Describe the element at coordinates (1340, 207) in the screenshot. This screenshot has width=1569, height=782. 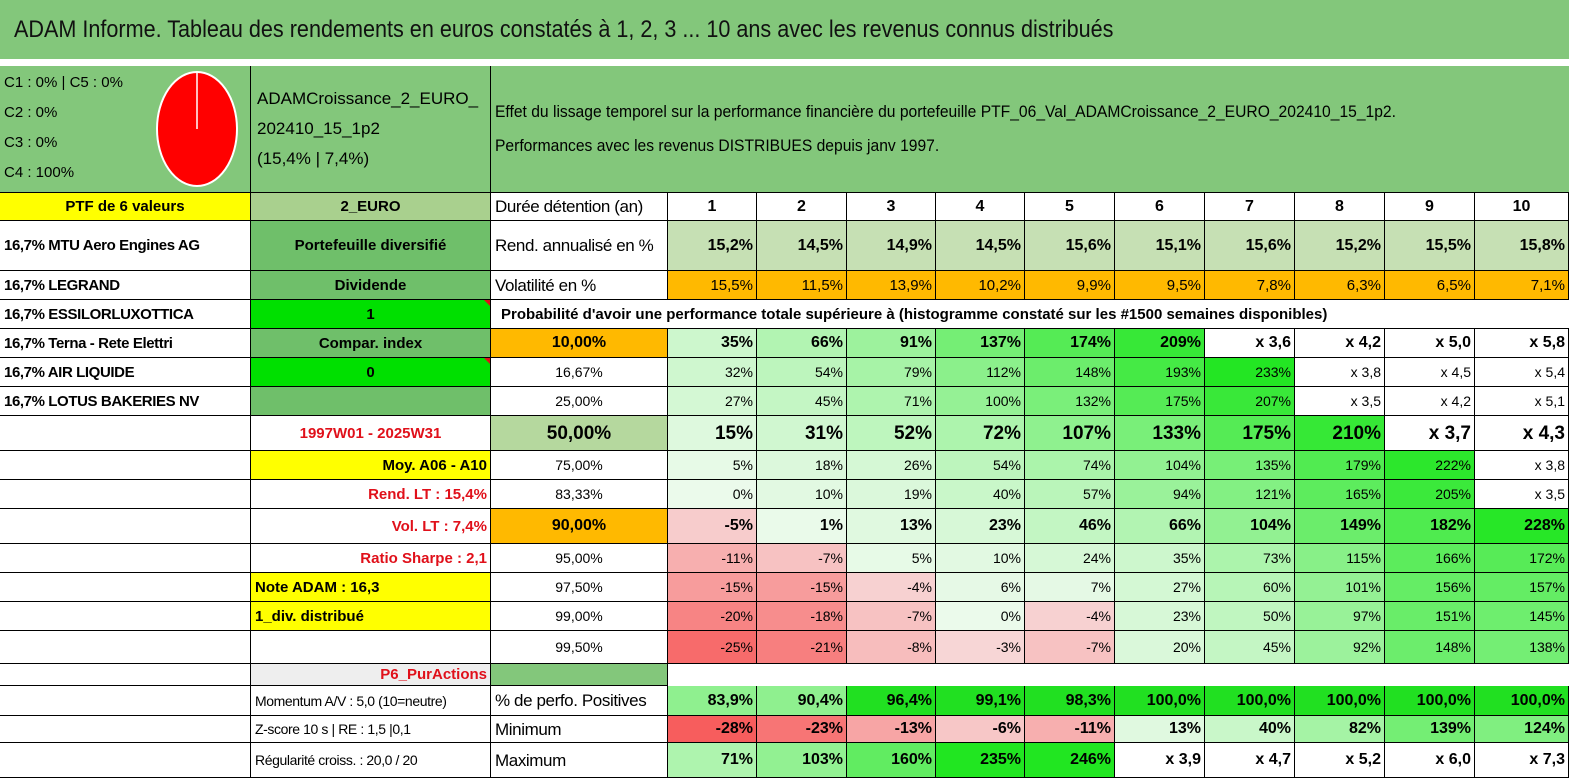
I see `year-header: 8` at that location.